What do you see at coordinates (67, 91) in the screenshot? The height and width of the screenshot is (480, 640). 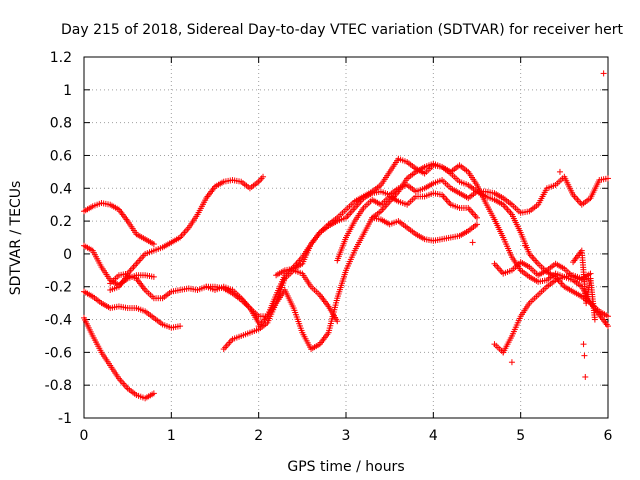 I see `y-tick-label: 1` at bounding box center [67, 91].